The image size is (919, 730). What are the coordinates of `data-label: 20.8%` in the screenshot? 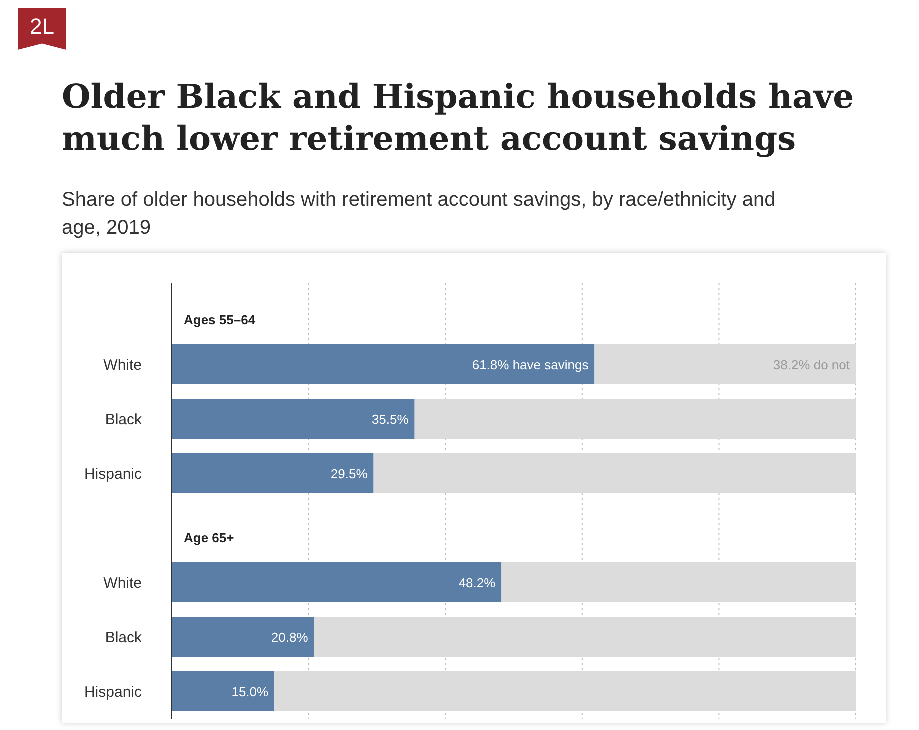 It's located at (290, 637).